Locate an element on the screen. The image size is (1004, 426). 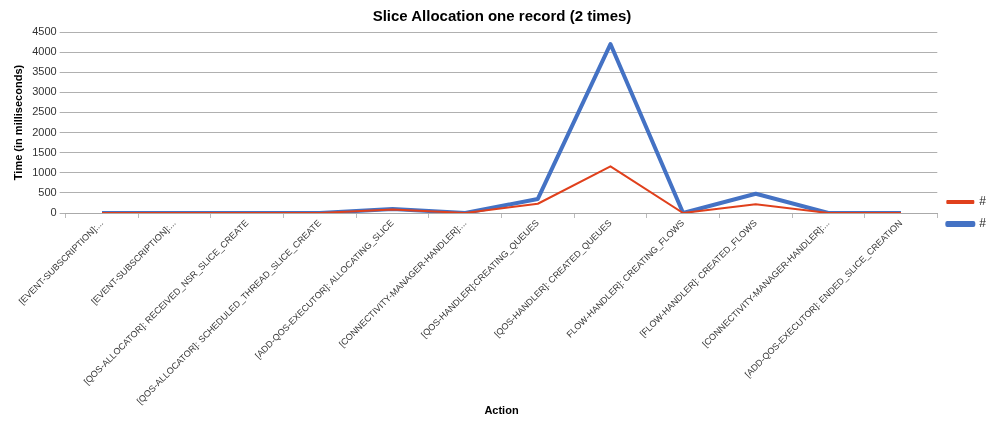
y-tick-label: 1500 is located at coordinates (44, 151).